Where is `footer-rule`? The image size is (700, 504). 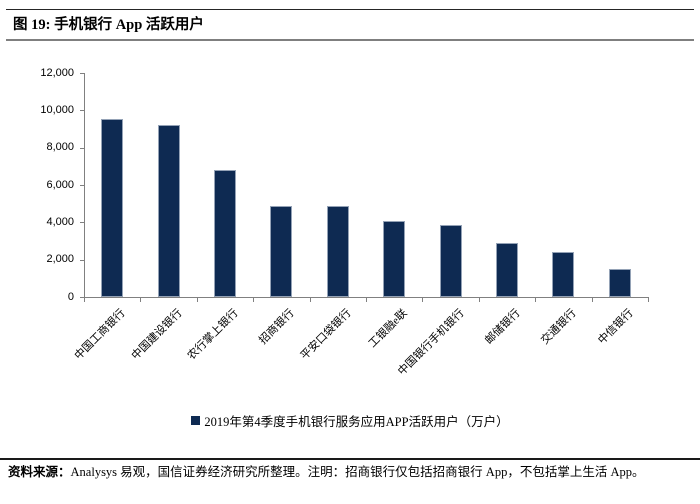 footer-rule is located at coordinates (350, 459).